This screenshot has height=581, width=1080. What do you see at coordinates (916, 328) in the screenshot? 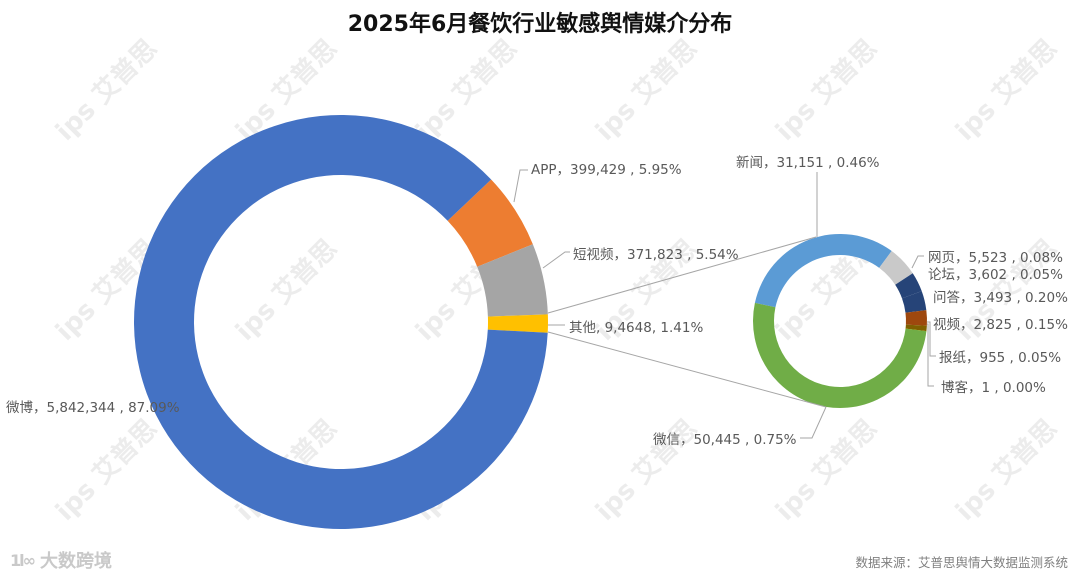
I see `slice-newspaper` at bounding box center [916, 328].